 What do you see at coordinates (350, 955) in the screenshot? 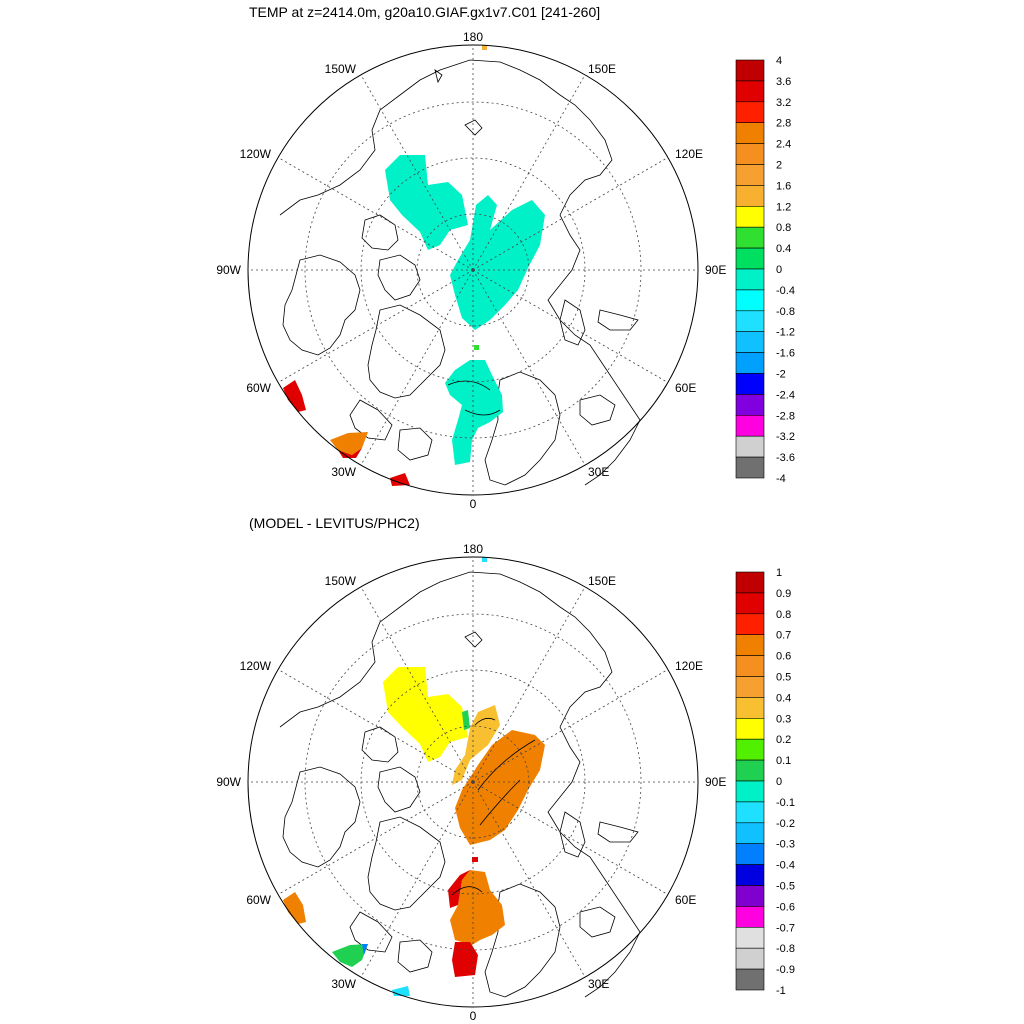
I see `panel2-field-irminger-cool` at bounding box center [350, 955].